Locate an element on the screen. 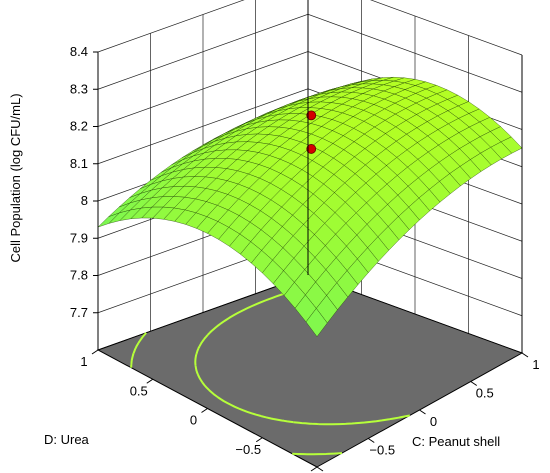 The height and width of the screenshot is (473, 550). x-tick-label: 0 is located at coordinates (433, 421).